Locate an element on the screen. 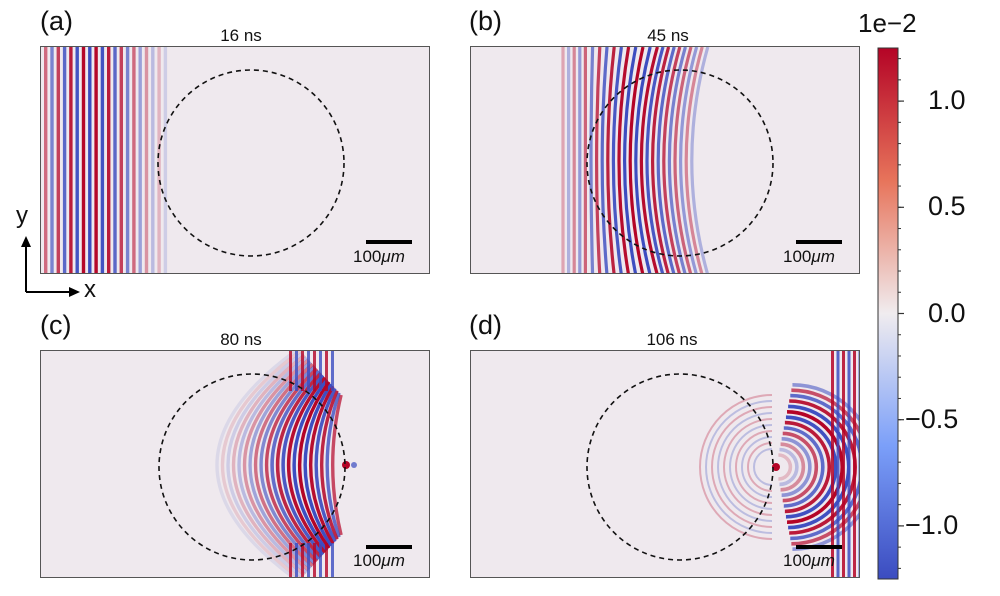 The image size is (1000, 596). panel-c-heatmap is located at coordinates (235, 464).